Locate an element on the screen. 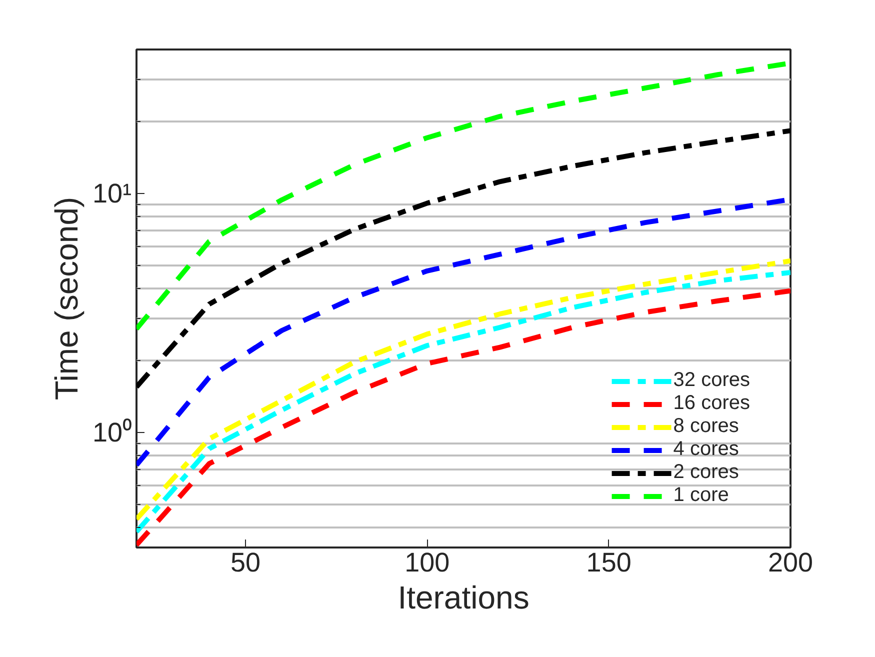 The width and height of the screenshot is (875, 657). legend-label: 1 core is located at coordinates (701, 495).